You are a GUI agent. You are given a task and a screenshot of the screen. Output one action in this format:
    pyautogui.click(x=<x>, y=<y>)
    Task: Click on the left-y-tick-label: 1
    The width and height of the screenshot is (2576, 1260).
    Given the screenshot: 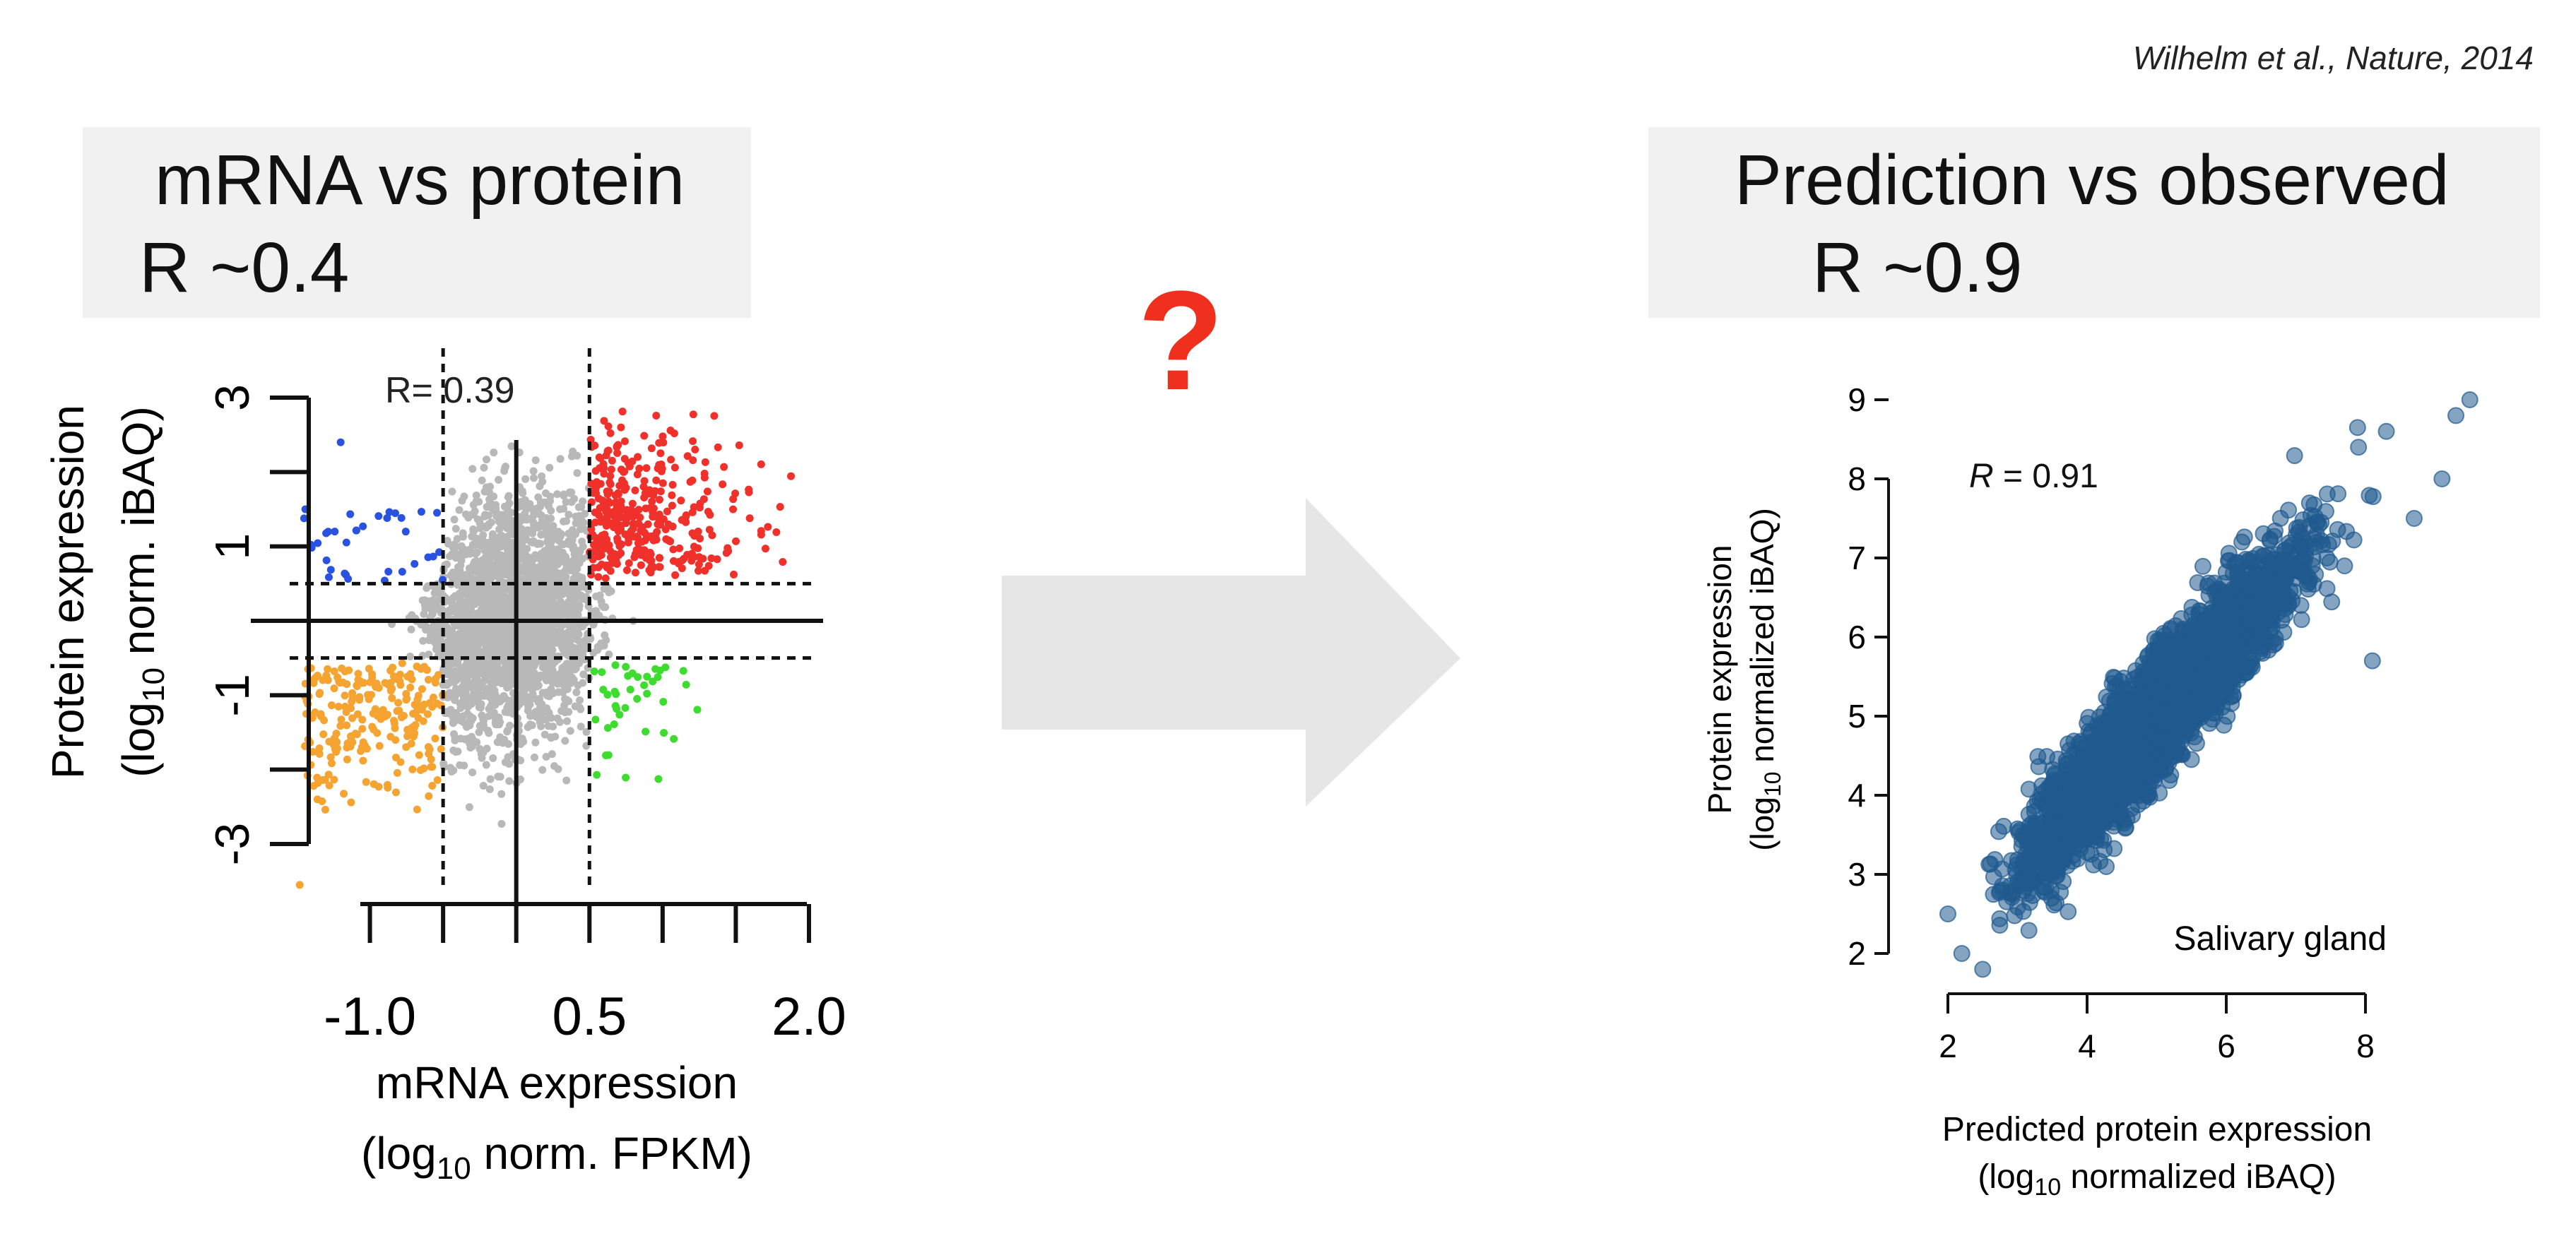 What is the action you would take?
    pyautogui.click(x=232, y=547)
    